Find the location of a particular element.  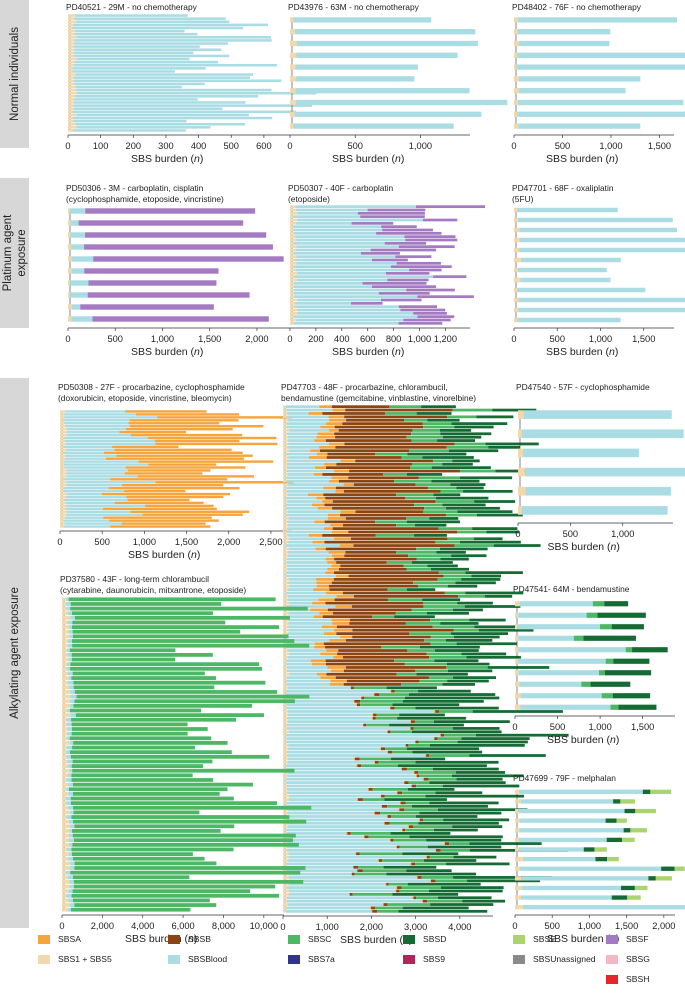

legend-swatch is located at coordinates (174, 960).